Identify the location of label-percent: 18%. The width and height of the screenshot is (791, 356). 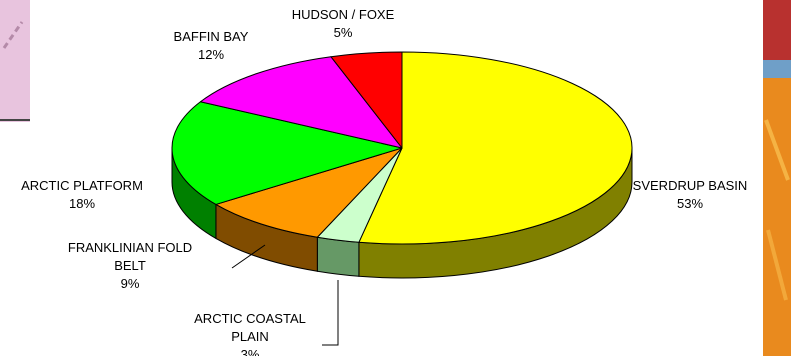
(82, 203).